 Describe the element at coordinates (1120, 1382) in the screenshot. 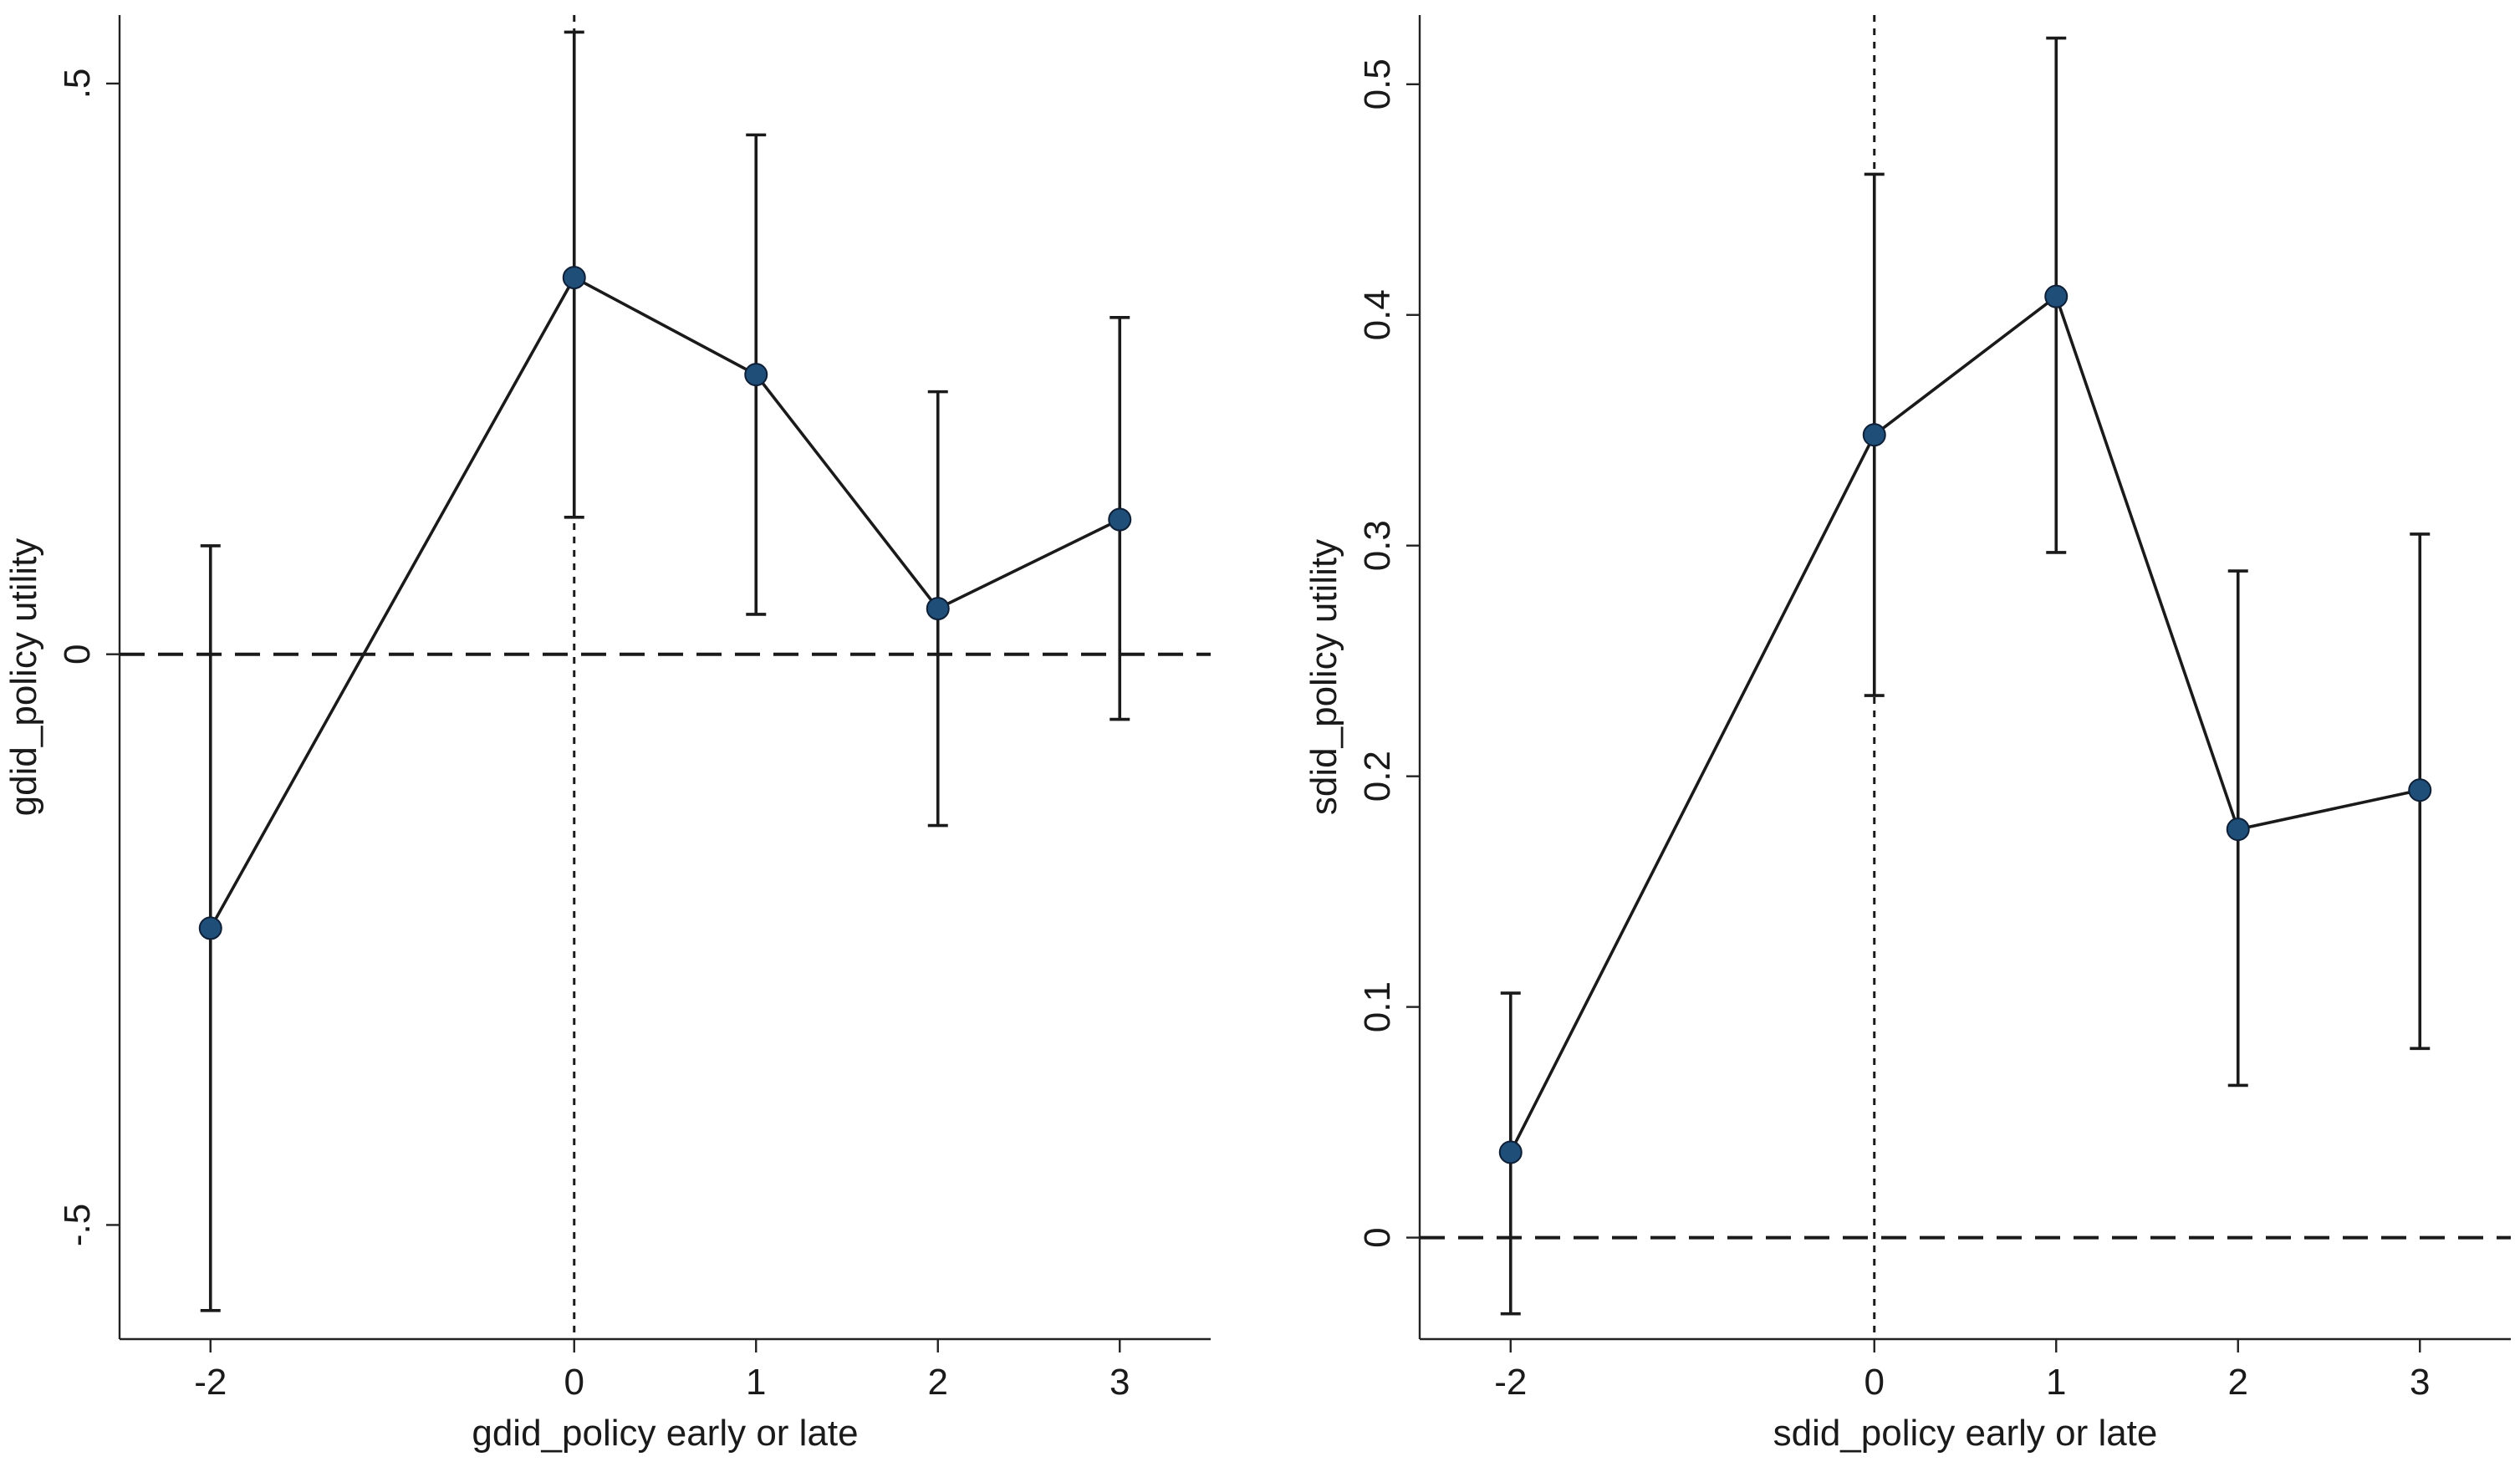

I see `gdid-x-tick-label: 3` at that location.